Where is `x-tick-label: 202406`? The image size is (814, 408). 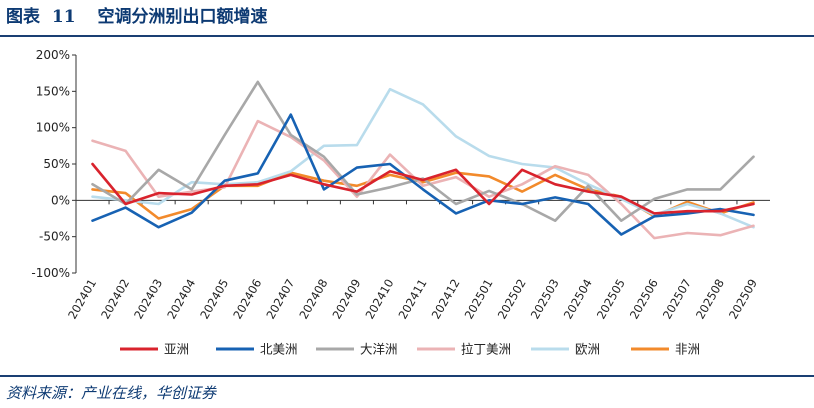
x-tick-label: 202406 is located at coordinates (247, 299).